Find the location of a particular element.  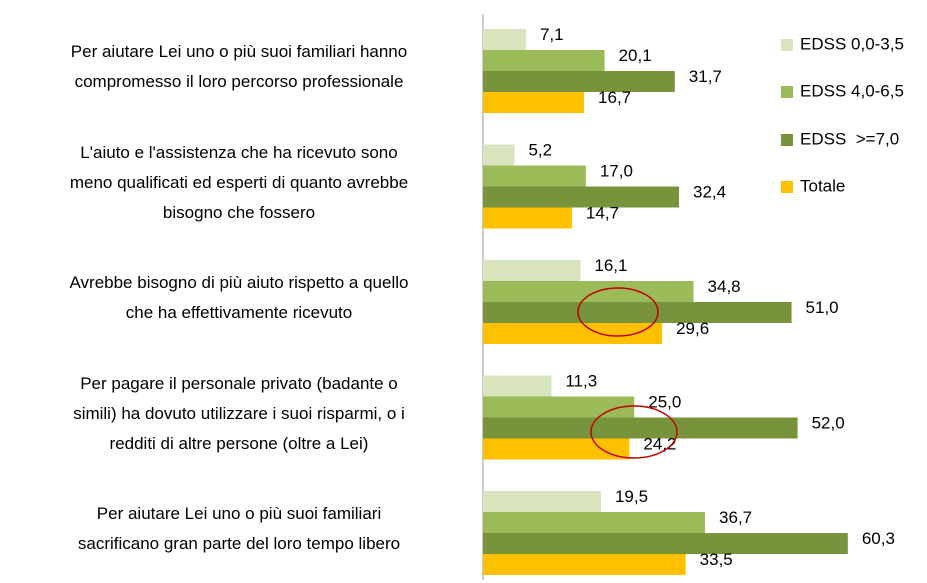

value-label: 24,2 is located at coordinates (659, 443).